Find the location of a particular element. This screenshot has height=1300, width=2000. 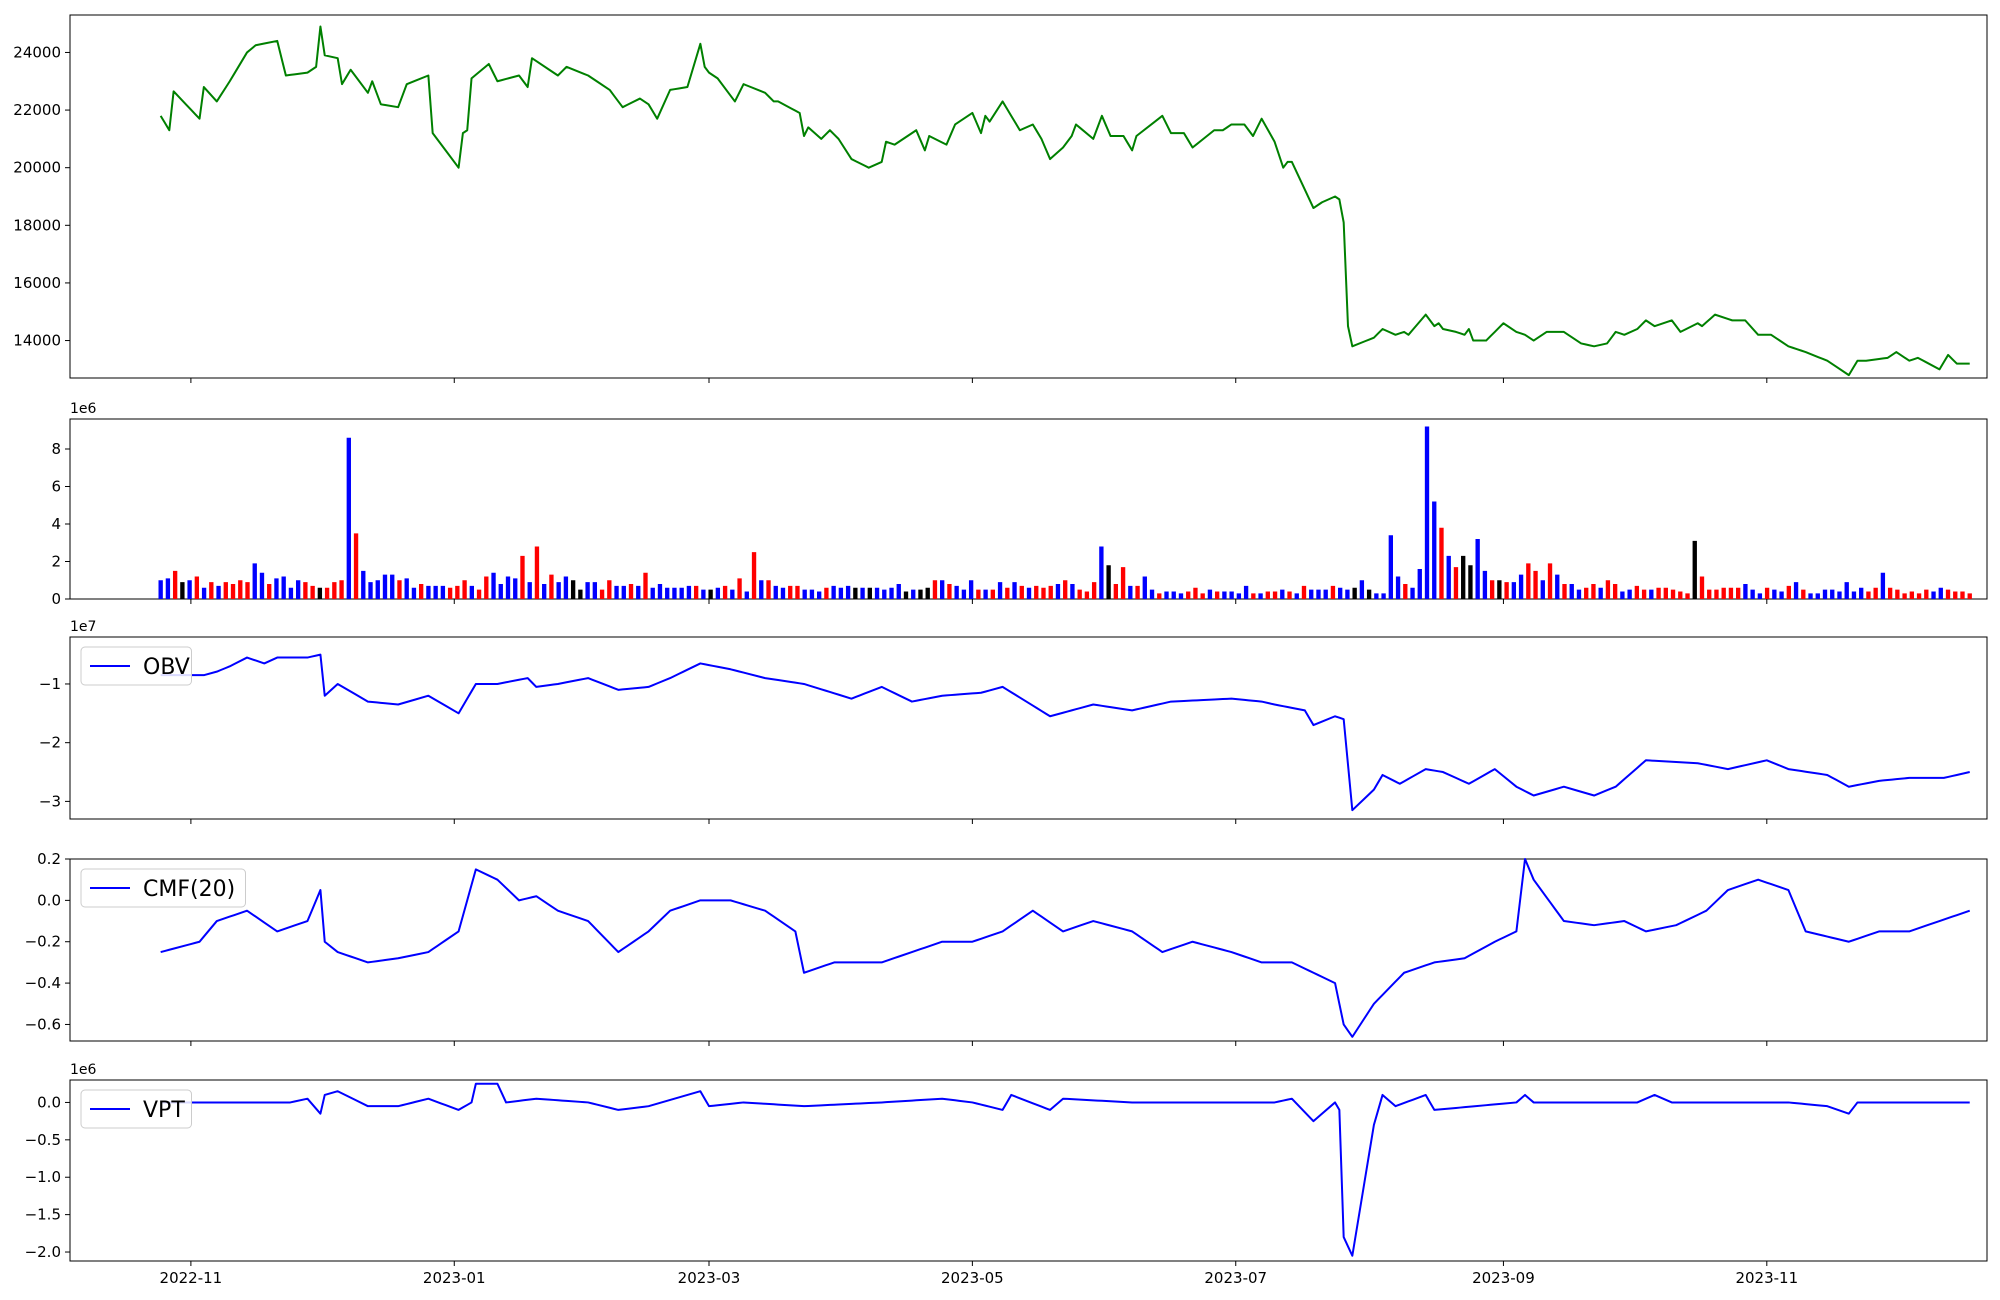

obv-series-line is located at coordinates (1065, 732).